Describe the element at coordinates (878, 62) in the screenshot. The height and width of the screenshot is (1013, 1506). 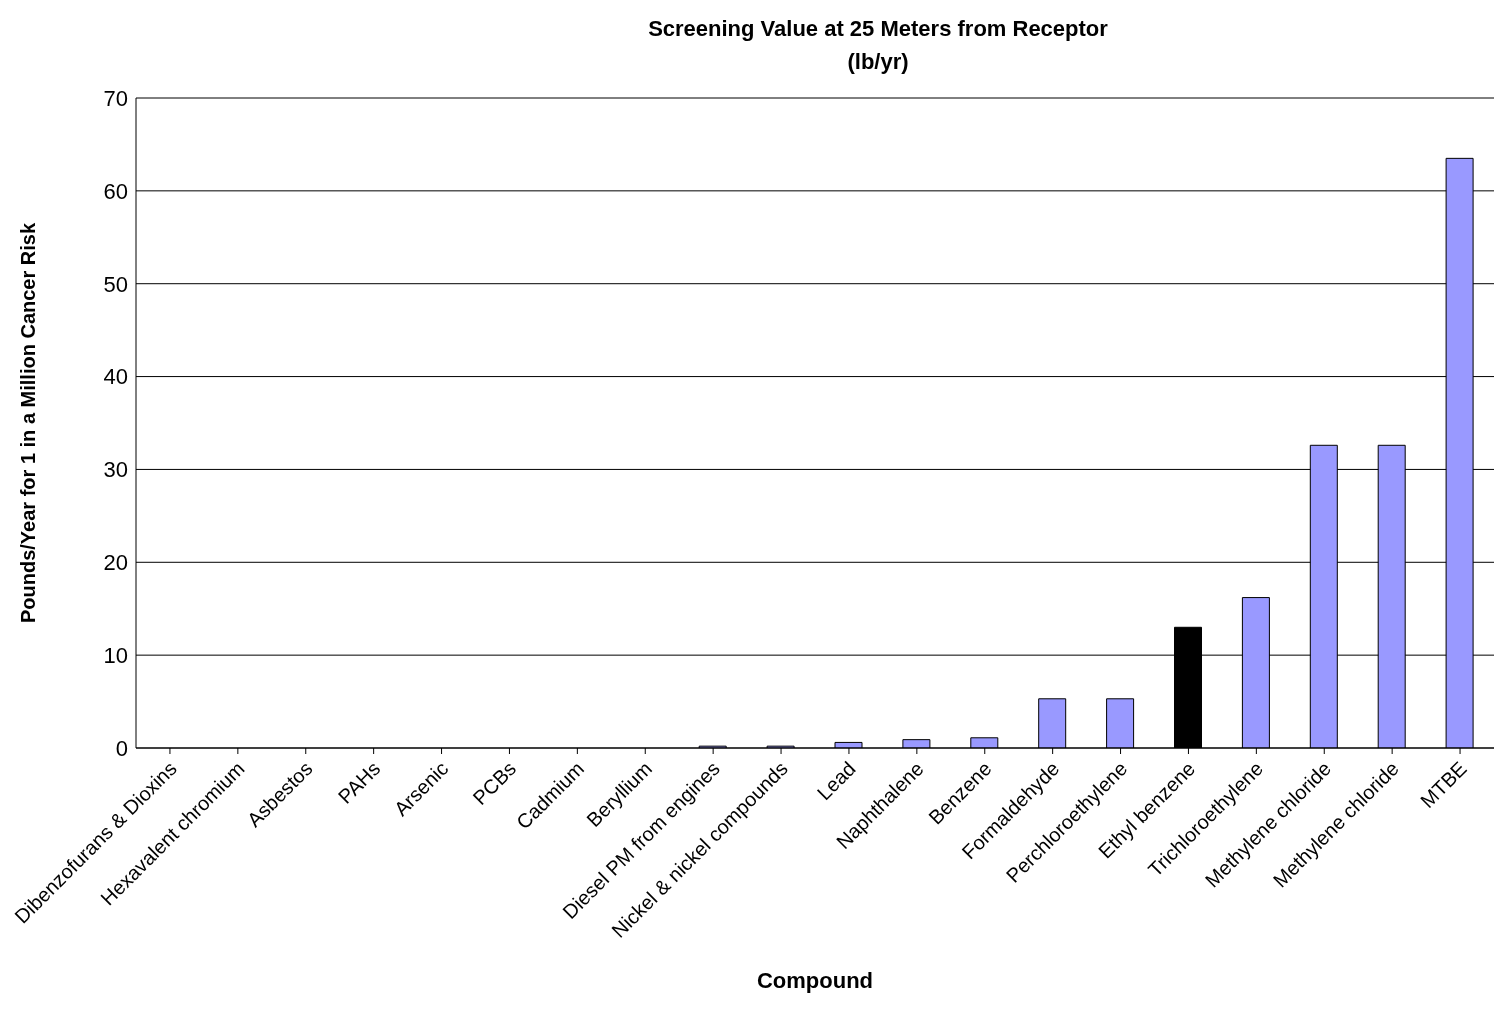
I see `chart-subtitle: (lb/yr)` at that location.